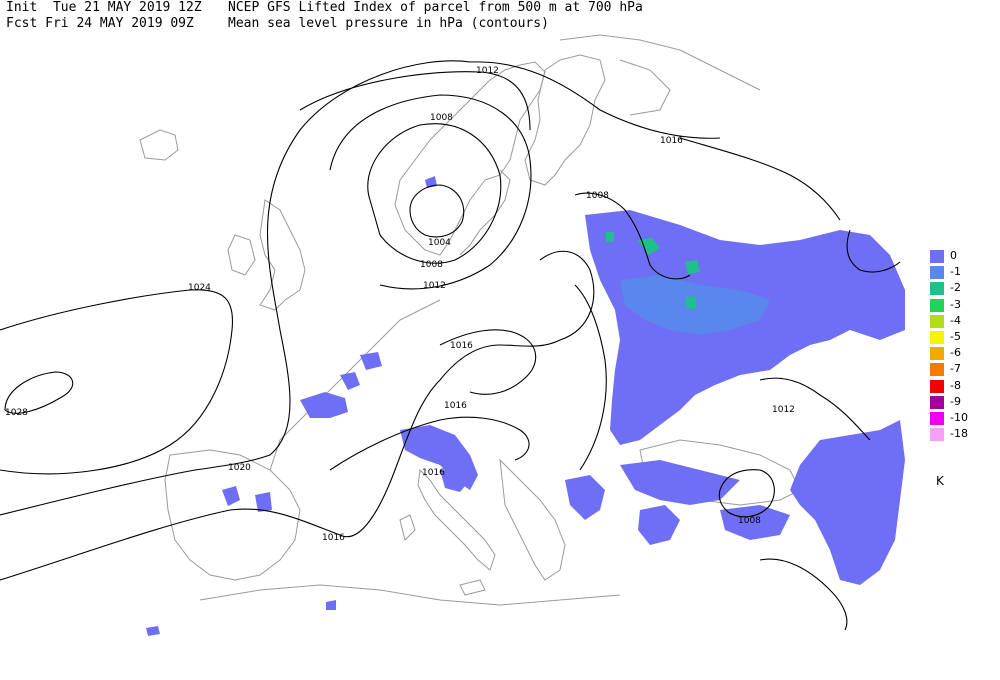 This screenshot has width=1000, height=680. Describe the element at coordinates (16, 413) in the screenshot. I see `isobar-label: 1028` at that location.